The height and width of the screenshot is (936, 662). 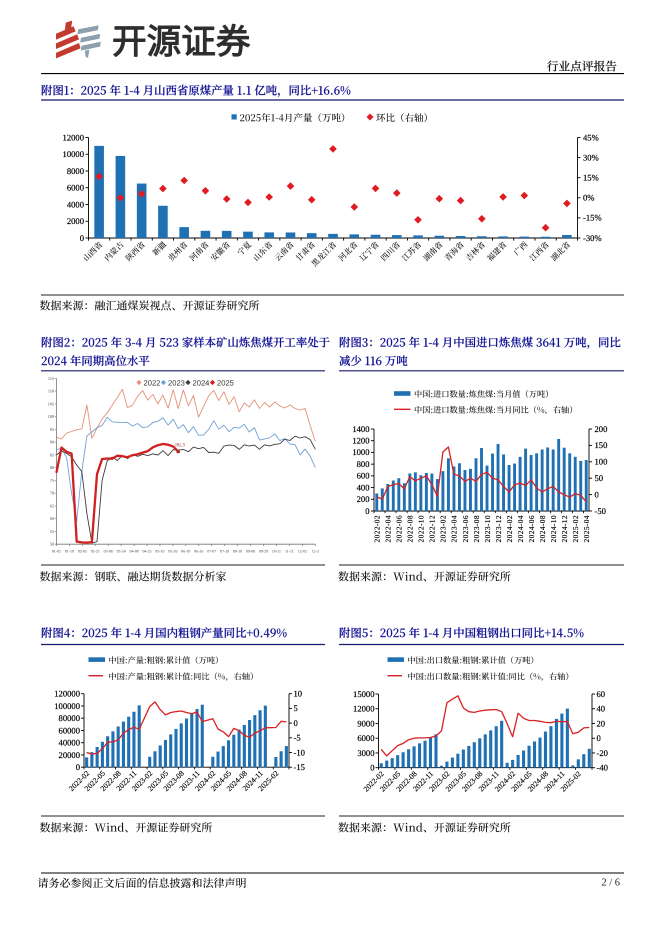 What do you see at coordinates (52, 480) in the screenshot?
I see `svg-text: 75` at bounding box center [52, 480].